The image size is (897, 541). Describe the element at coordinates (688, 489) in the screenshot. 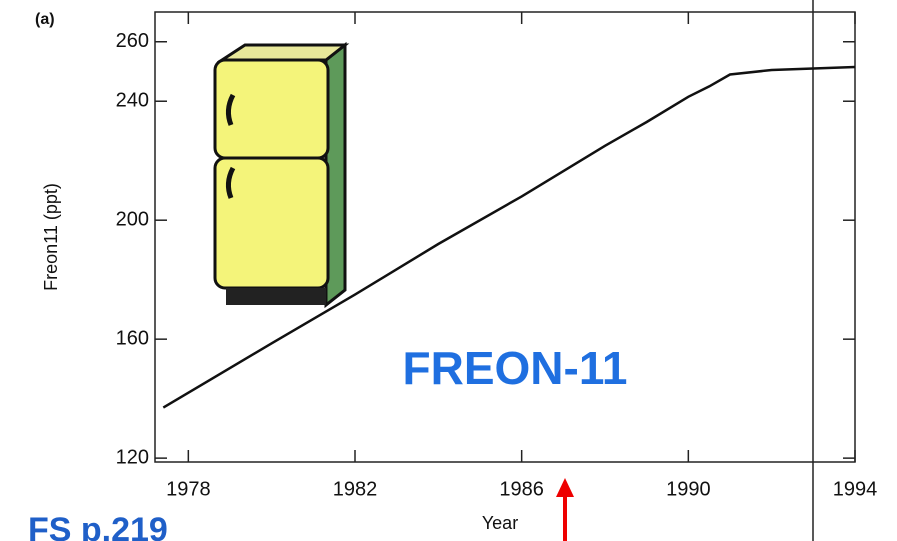

I see `x-tick-label: 1990` at that location.